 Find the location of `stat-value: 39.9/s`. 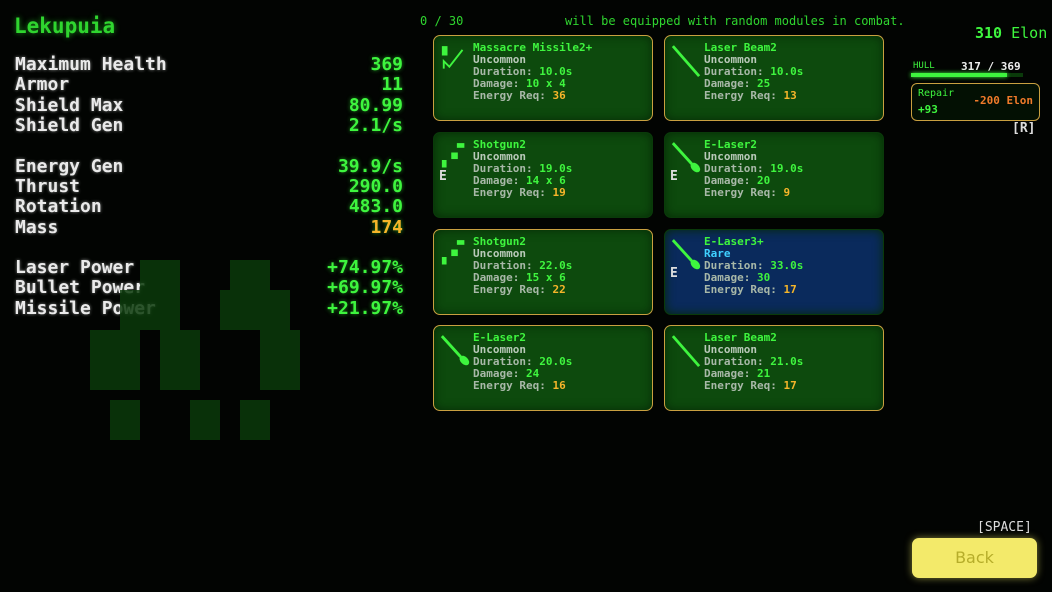

stat-value: 39.9/s is located at coordinates (370, 166).